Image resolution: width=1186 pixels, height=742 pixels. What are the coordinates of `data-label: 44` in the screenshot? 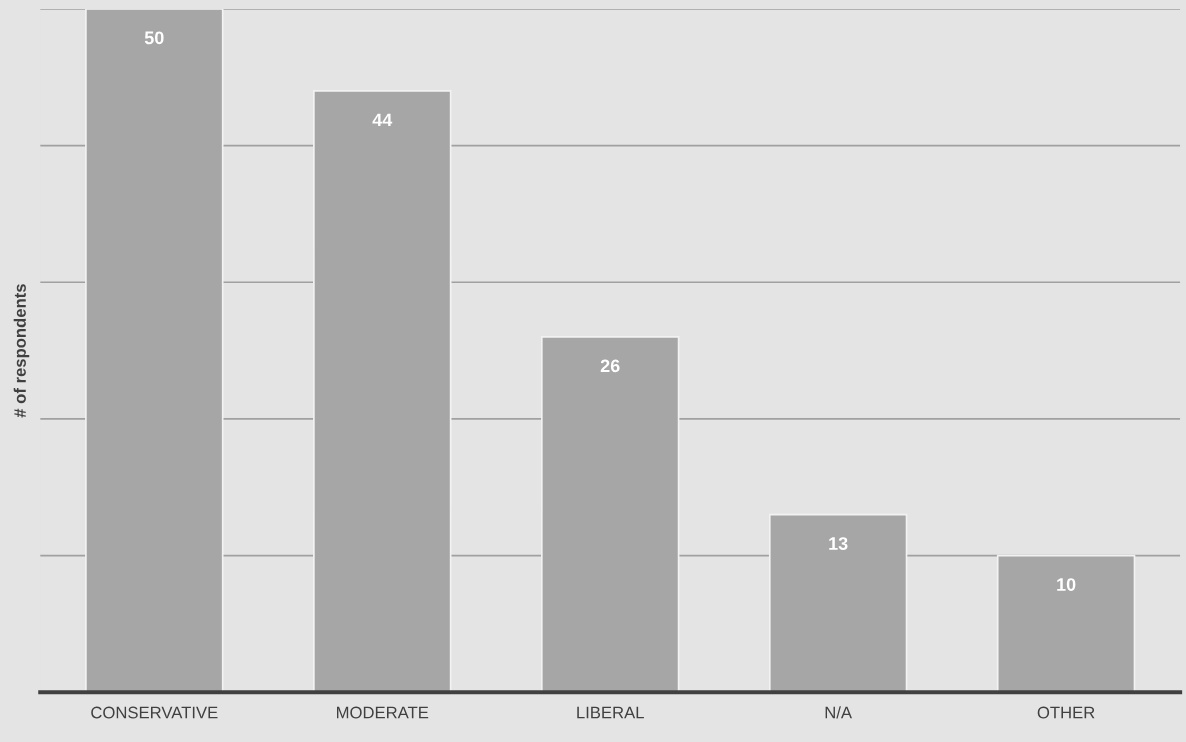 It's located at (382, 120).